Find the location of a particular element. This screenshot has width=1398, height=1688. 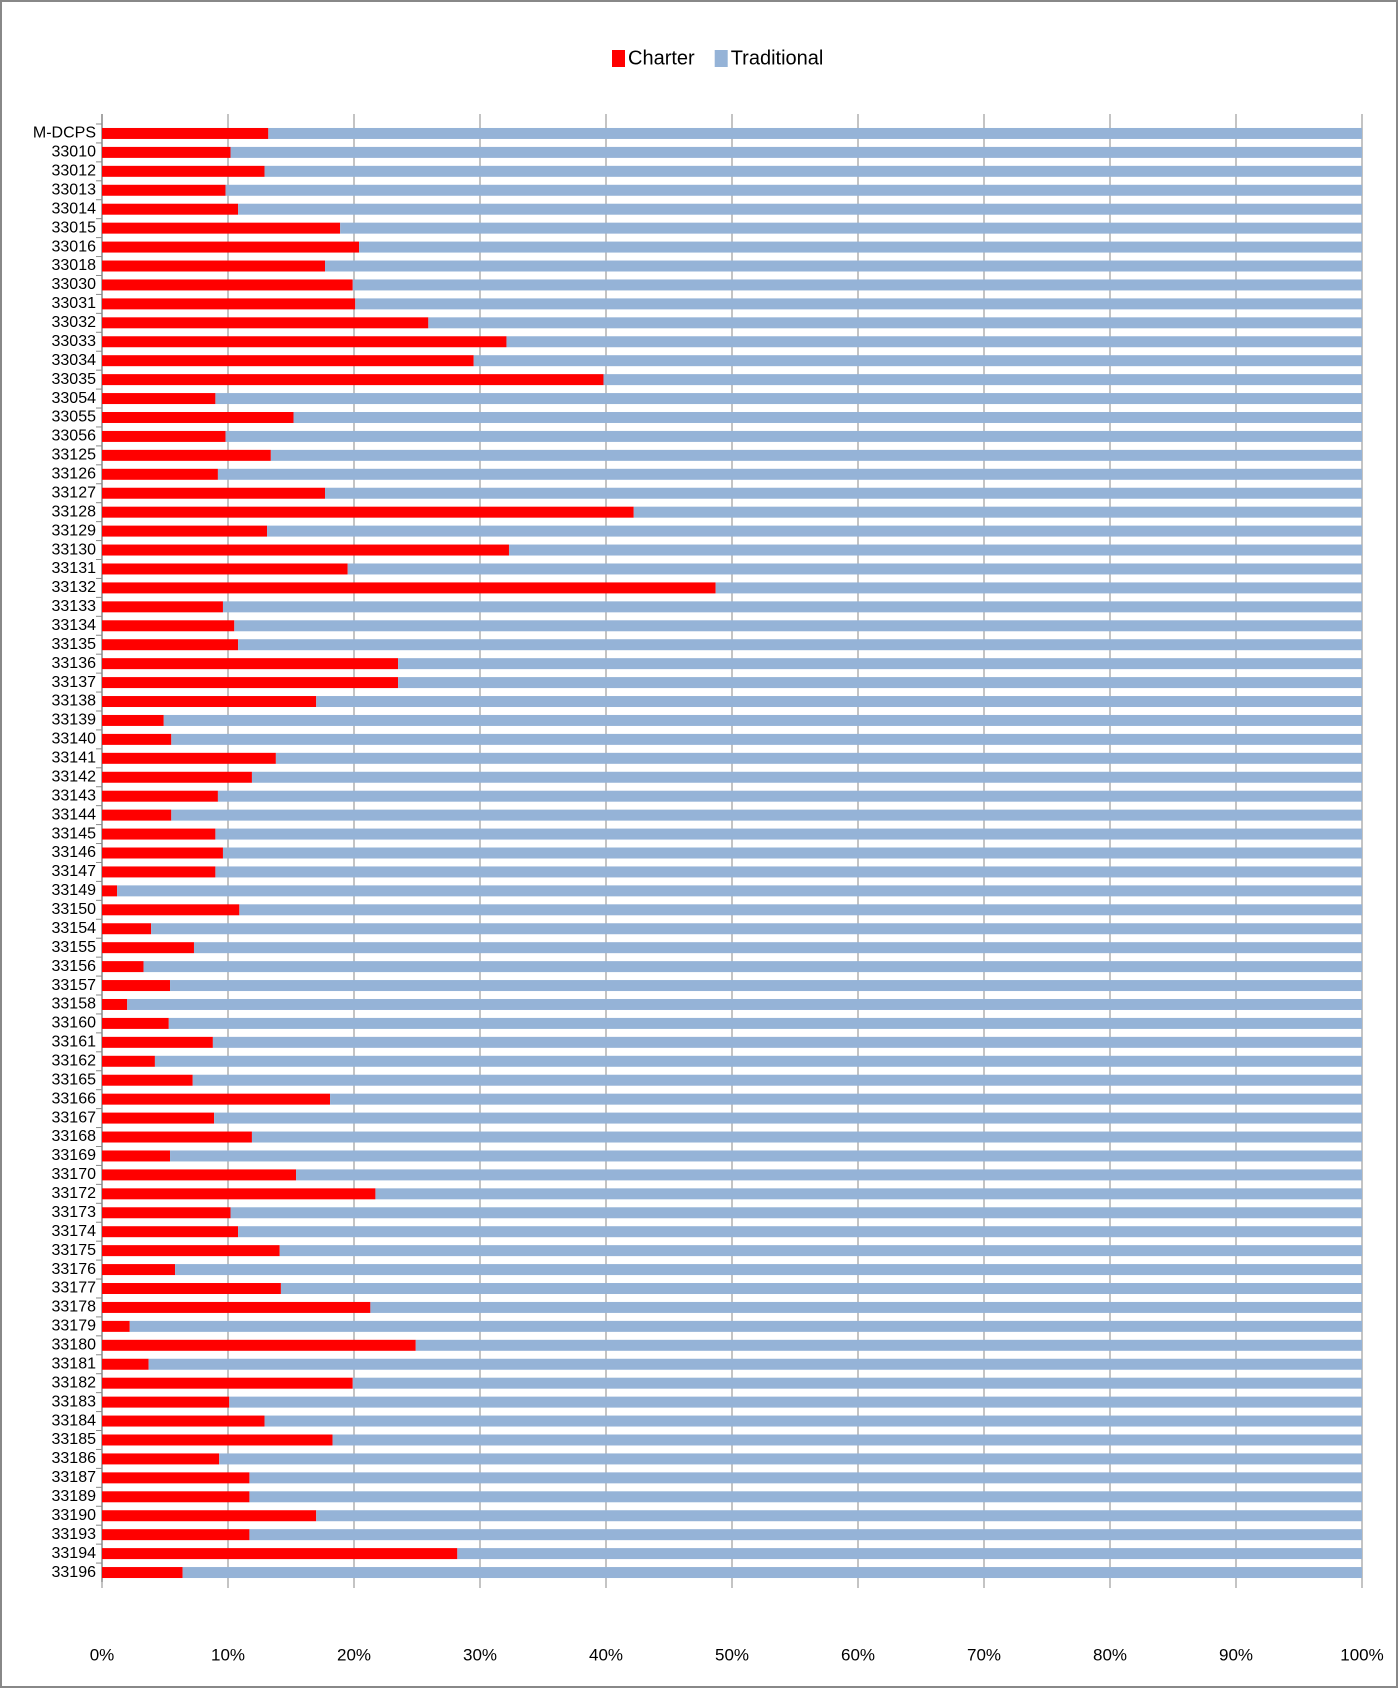

y-tick-label: 33147 is located at coordinates (74, 871).